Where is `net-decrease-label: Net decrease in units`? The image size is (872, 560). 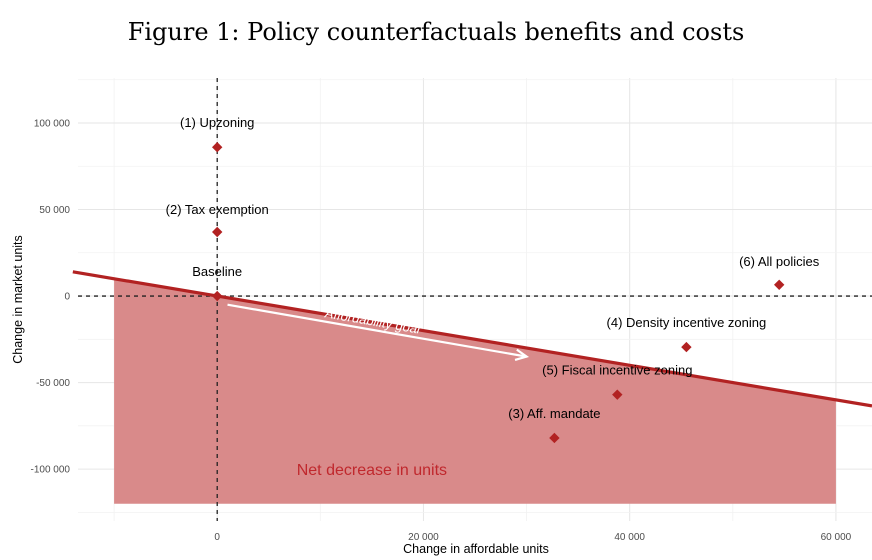
net-decrease-label: Net decrease in units is located at coordinates (372, 470).